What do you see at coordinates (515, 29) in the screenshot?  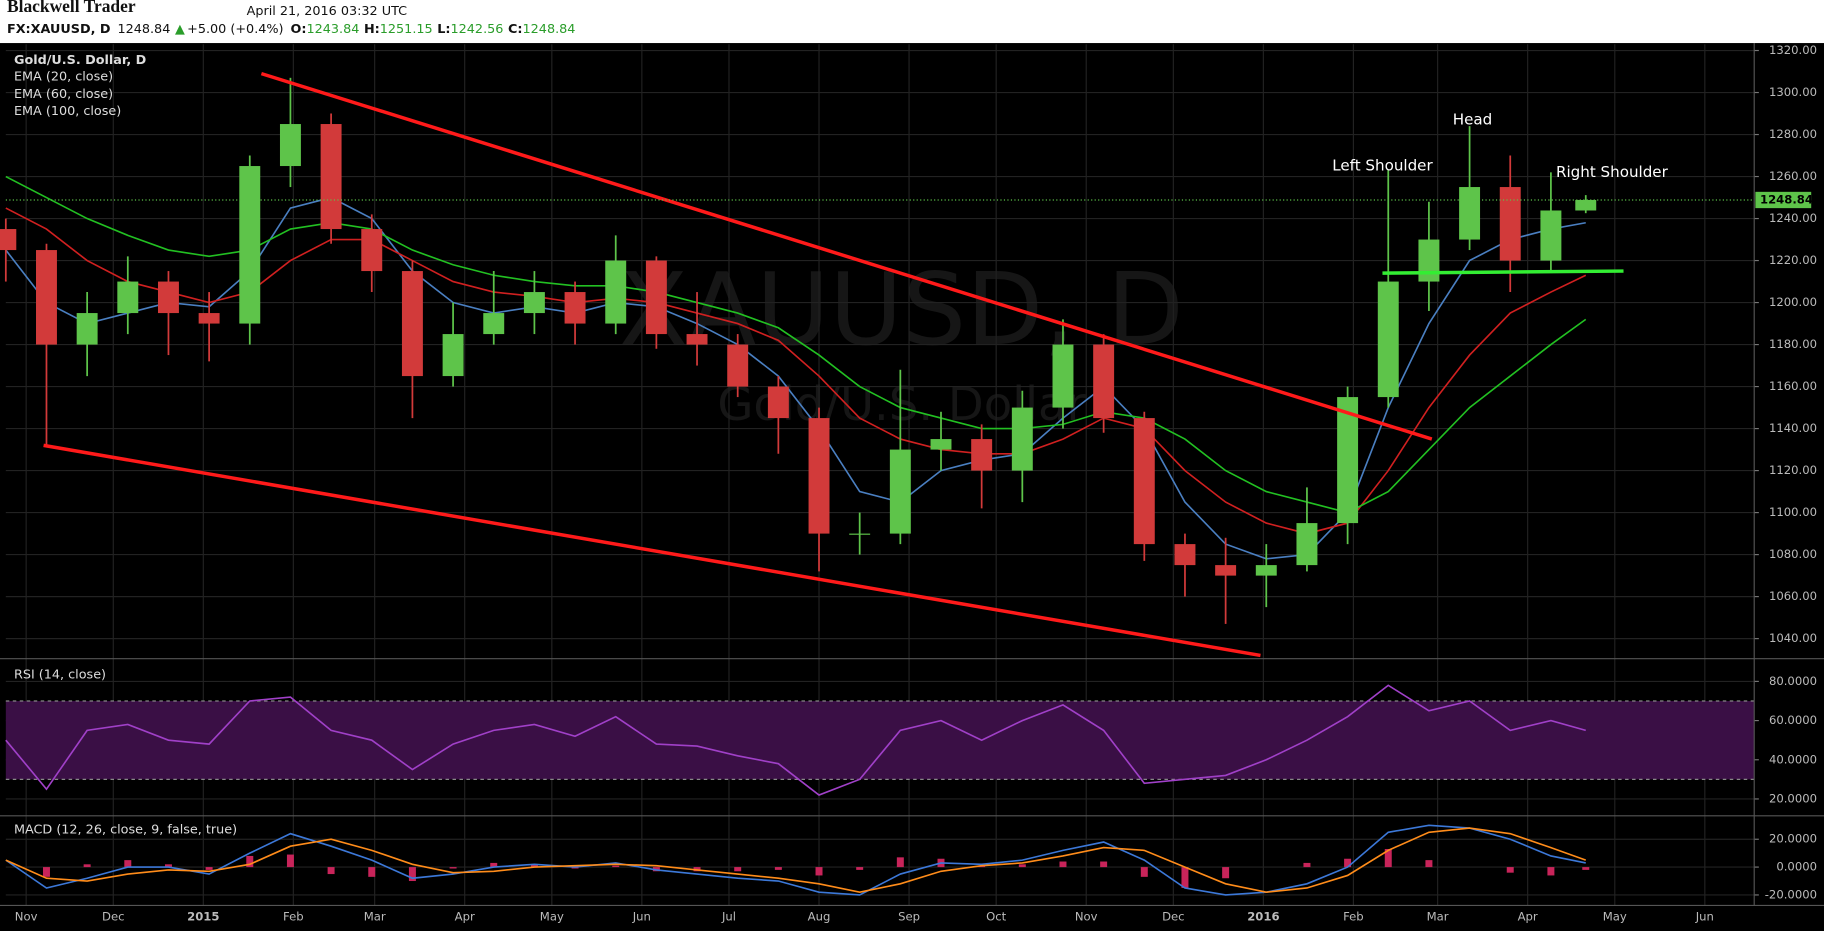 I see `close-label: C:` at bounding box center [515, 29].